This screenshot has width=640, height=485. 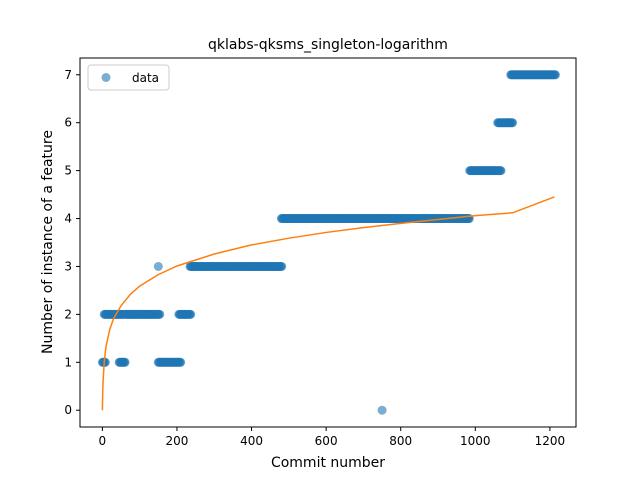 I want to click on x-tick-label: 600, so click(x=326, y=441).